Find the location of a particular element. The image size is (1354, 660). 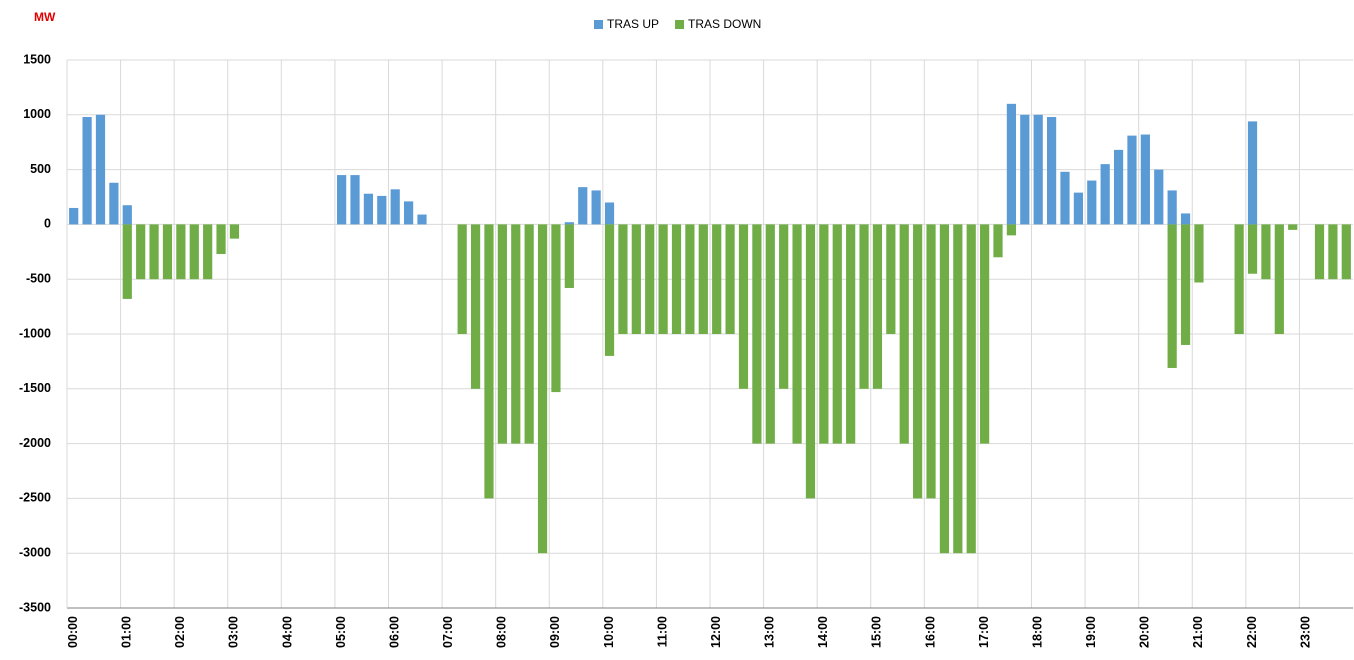

x-tick-label: 08:00 is located at coordinates (502, 632).